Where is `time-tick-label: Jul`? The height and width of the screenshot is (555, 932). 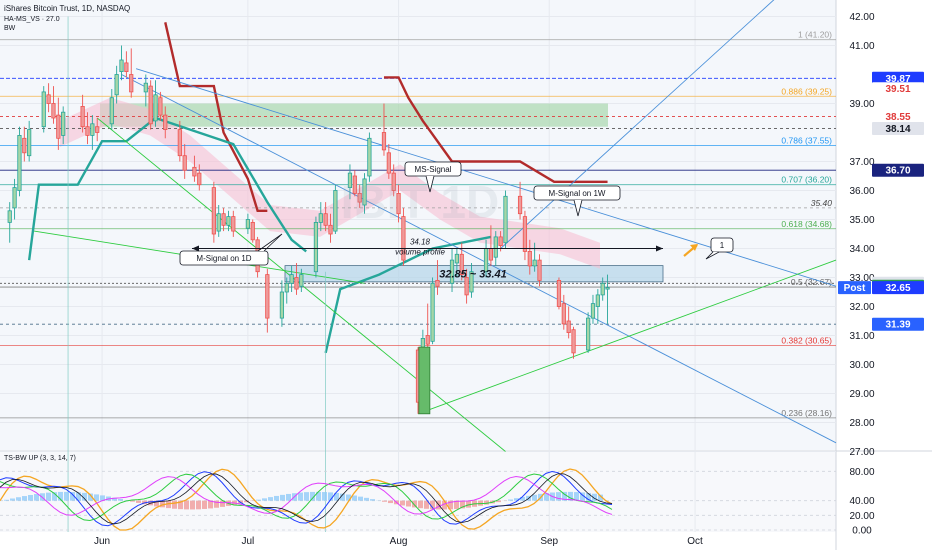 time-tick-label: Jul is located at coordinates (247, 541).